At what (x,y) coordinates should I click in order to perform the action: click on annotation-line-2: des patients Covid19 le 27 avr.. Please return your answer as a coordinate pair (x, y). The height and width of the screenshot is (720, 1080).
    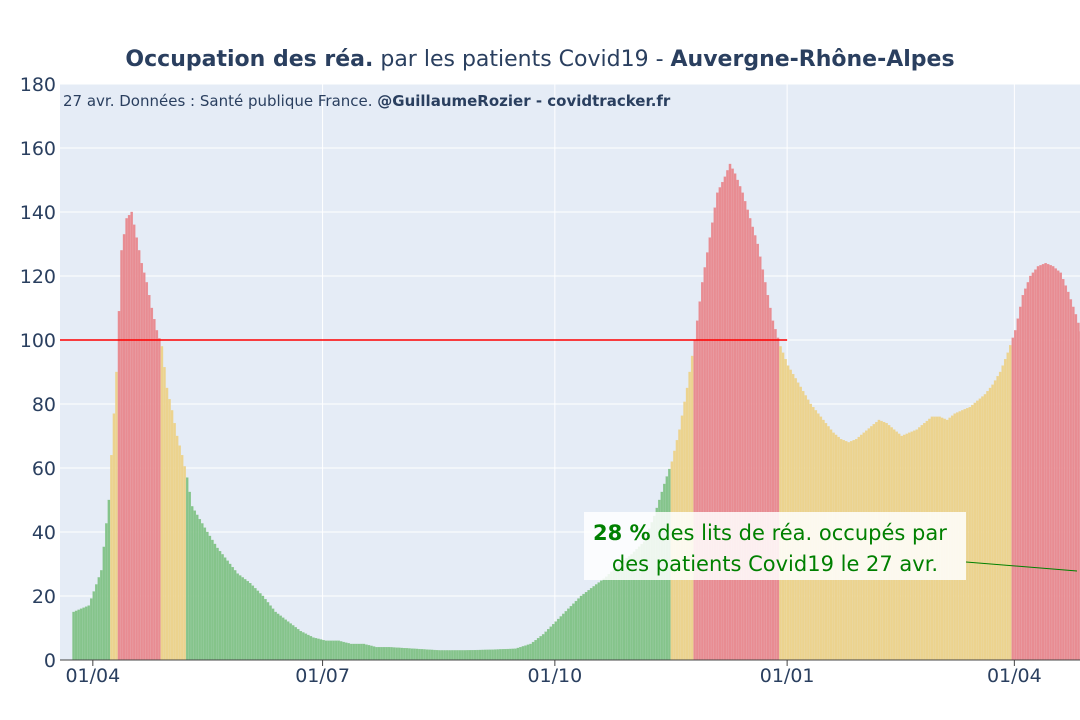
    Looking at the image, I should click on (775, 564).